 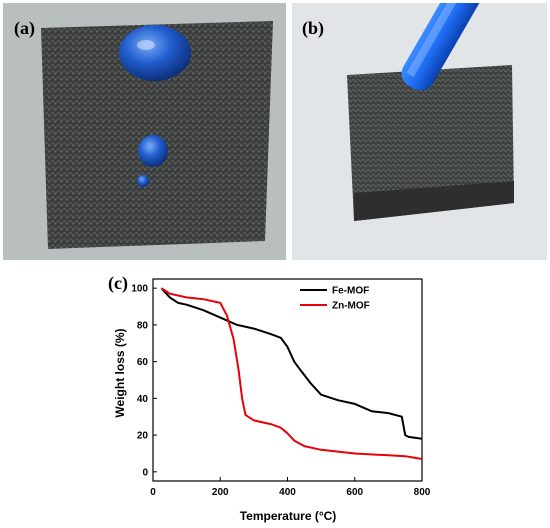 What do you see at coordinates (430, 143) in the screenshot?
I see `felt-block` at bounding box center [430, 143].